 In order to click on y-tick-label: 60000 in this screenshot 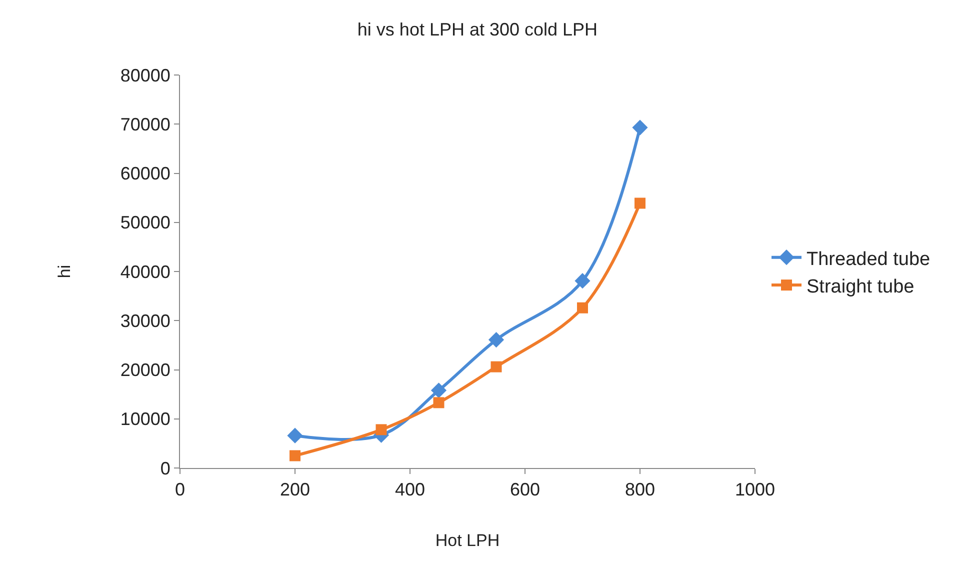, I will do `click(145, 174)`.